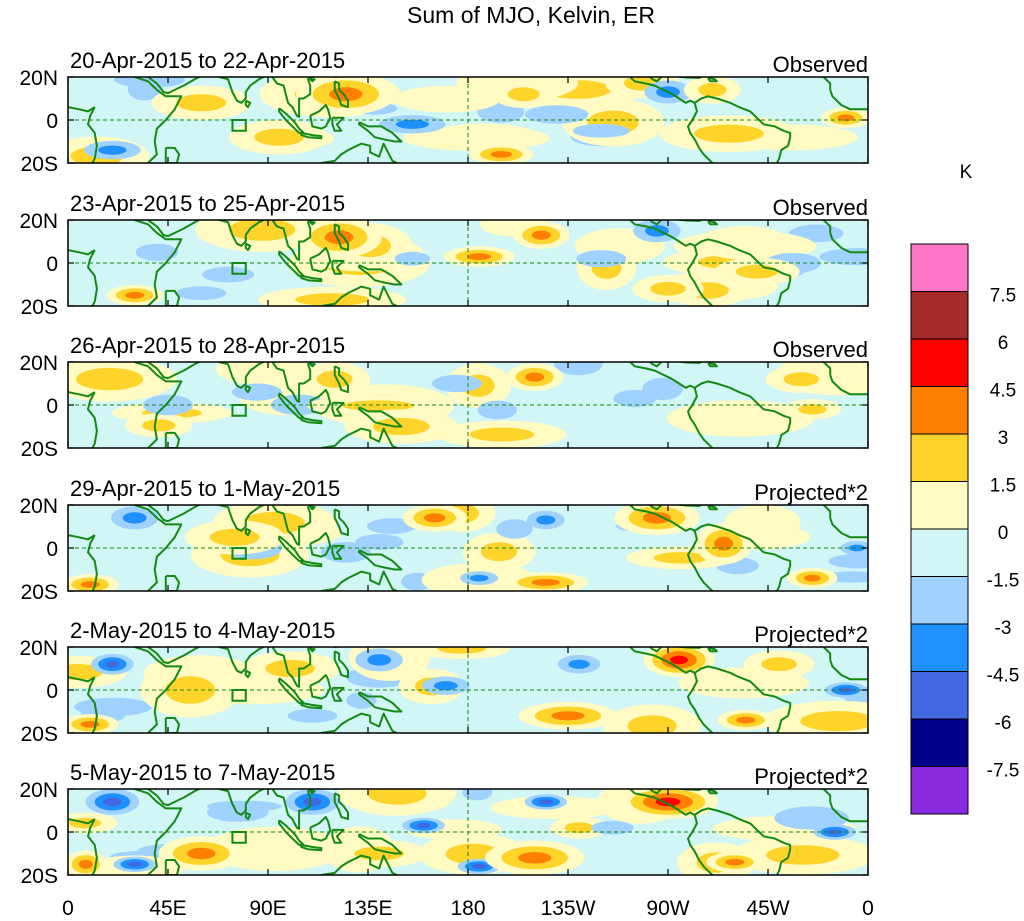 This screenshot has width=1024, height=921. What do you see at coordinates (367, 908) in the screenshot?
I see `lon-tick-label: 135E` at bounding box center [367, 908].